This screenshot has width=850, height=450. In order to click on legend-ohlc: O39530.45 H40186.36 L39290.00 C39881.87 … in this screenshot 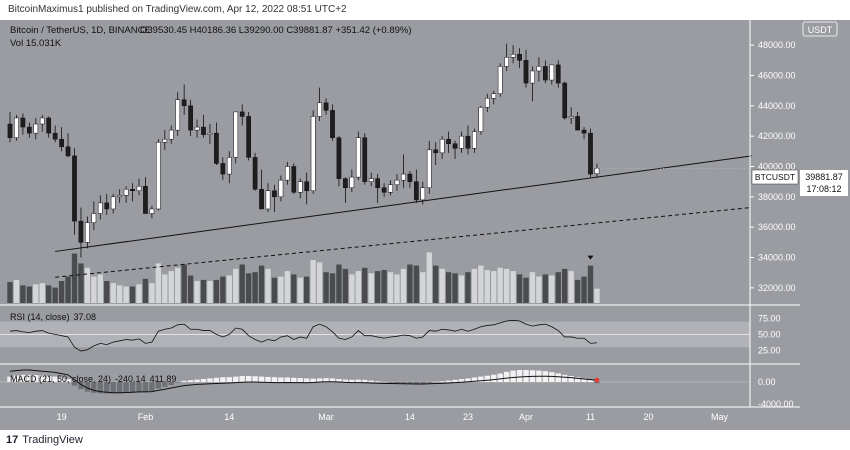, I will do `click(276, 30)`.